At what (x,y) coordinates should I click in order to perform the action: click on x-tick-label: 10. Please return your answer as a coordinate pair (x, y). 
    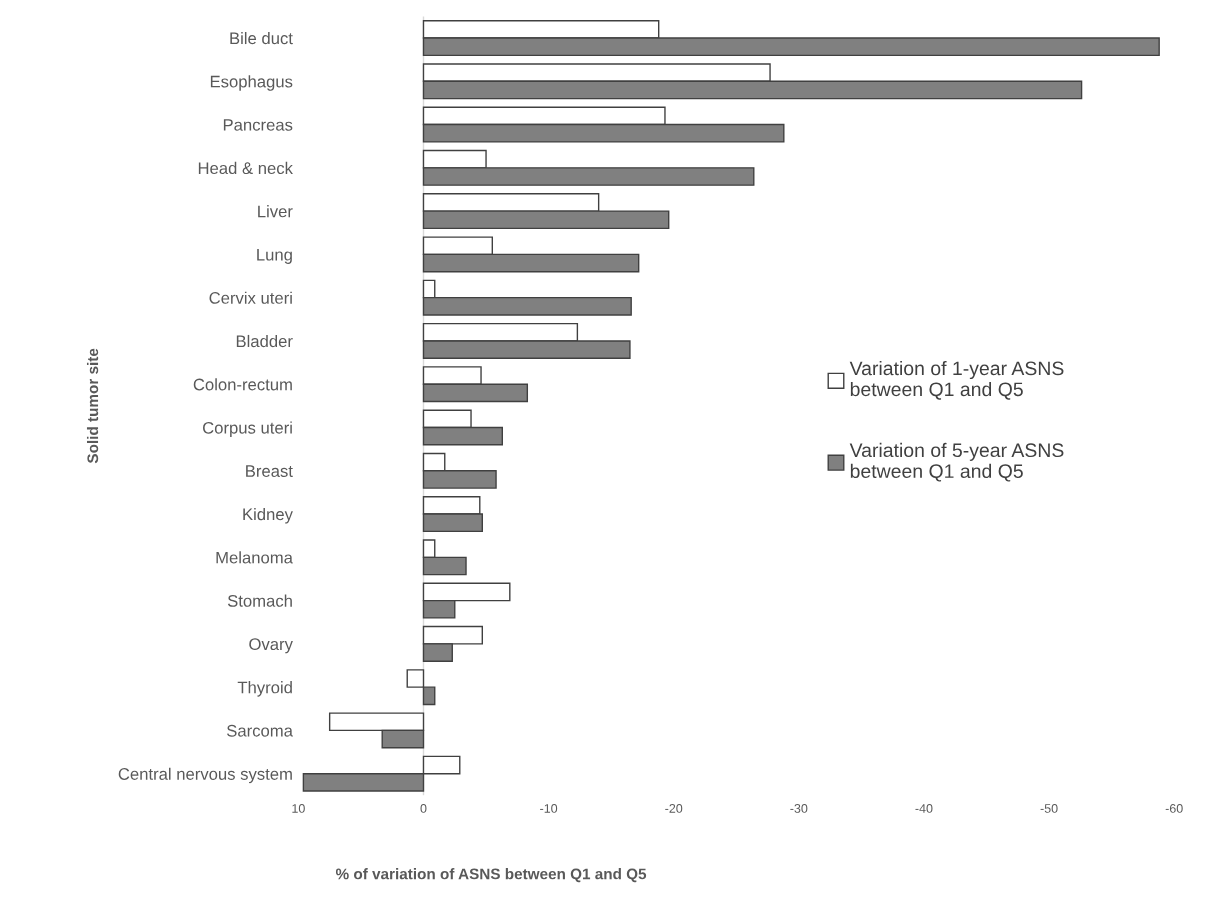
    Looking at the image, I should click on (298, 808).